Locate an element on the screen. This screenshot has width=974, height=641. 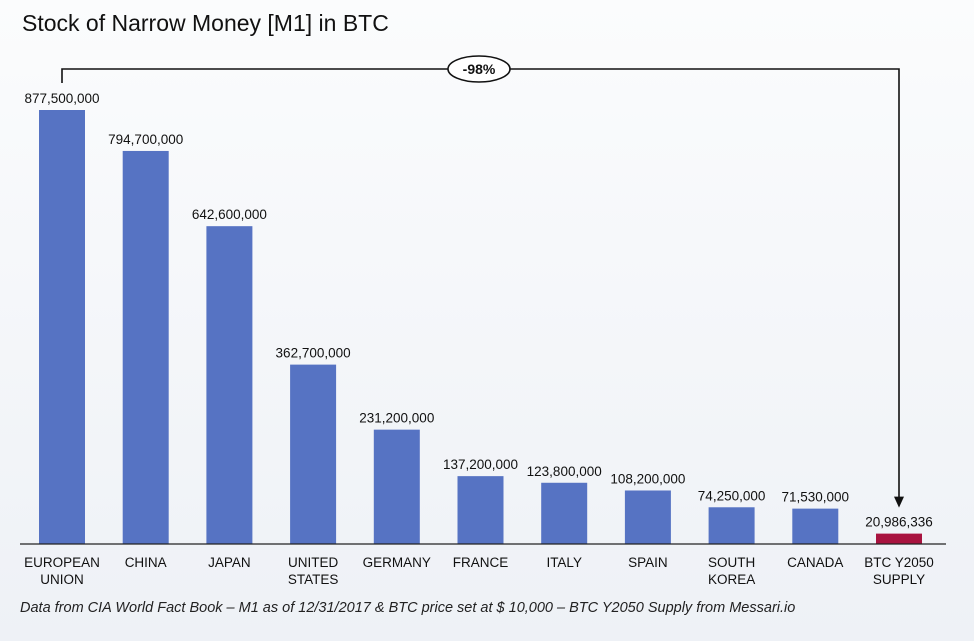
value-label-6: 123,800,000 is located at coordinates (564, 471).